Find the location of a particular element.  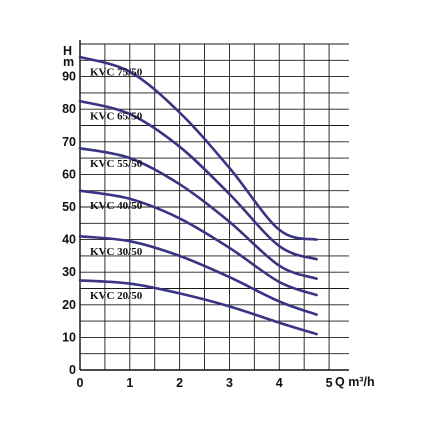

x-axis-label: Q m³/h is located at coordinates (355, 382).